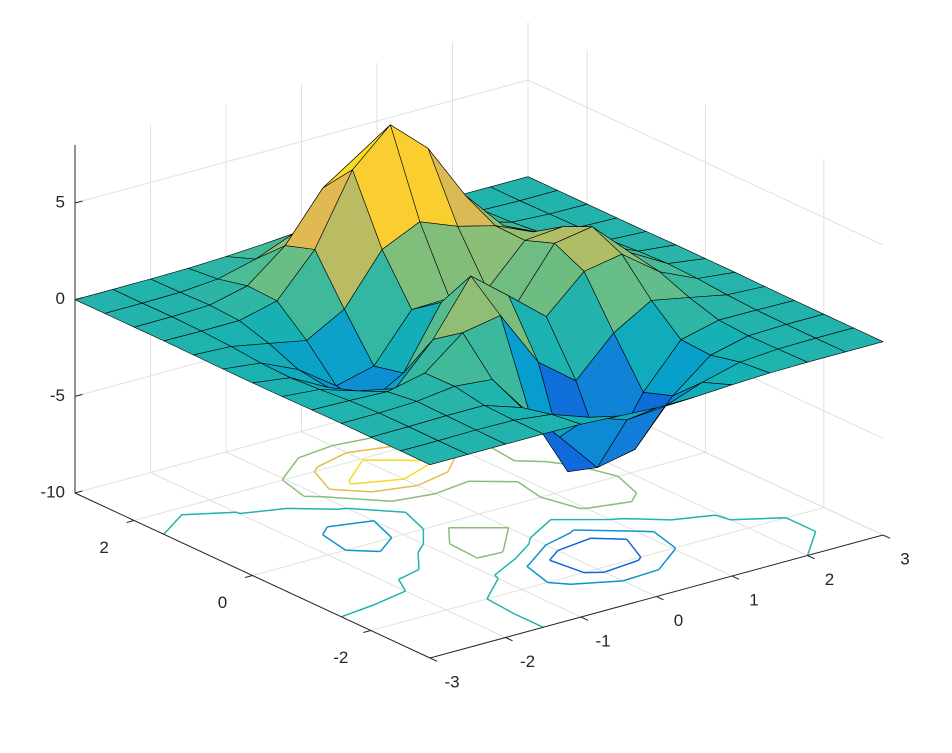  I want to click on z-tick-label: -5, so click(57, 395).